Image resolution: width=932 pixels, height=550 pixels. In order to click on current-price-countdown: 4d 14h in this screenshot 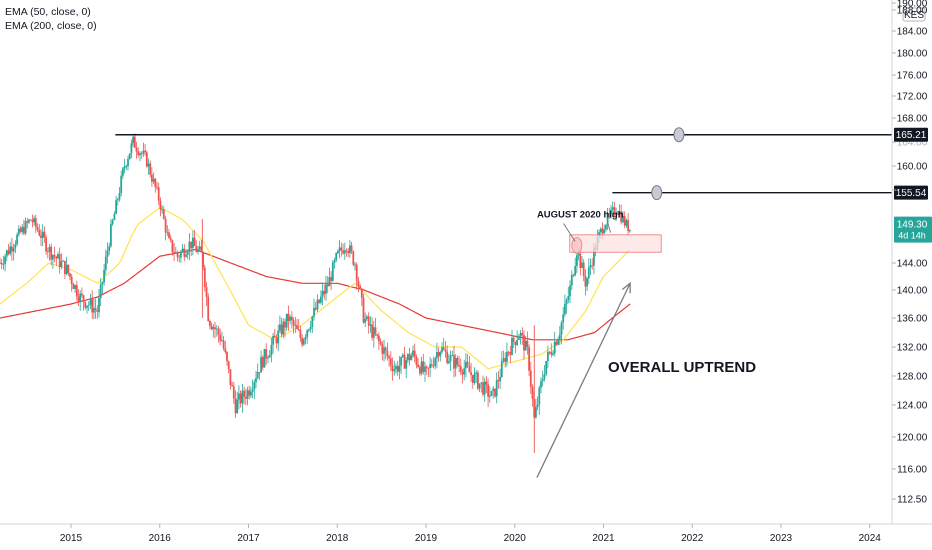, I will do `click(912, 236)`.